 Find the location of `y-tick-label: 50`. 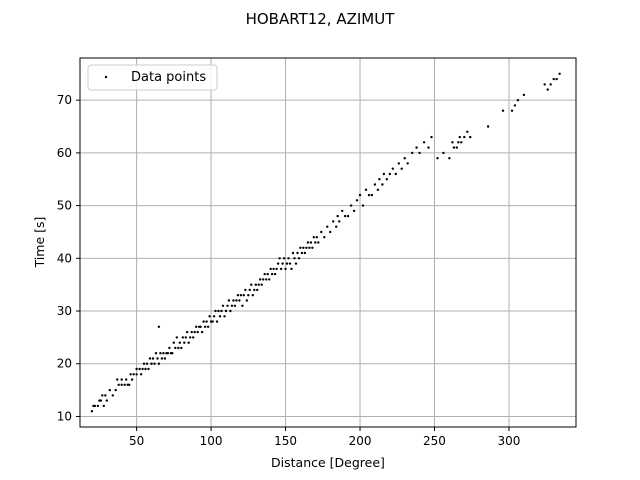

y-tick-label: 50 is located at coordinates (64, 206).